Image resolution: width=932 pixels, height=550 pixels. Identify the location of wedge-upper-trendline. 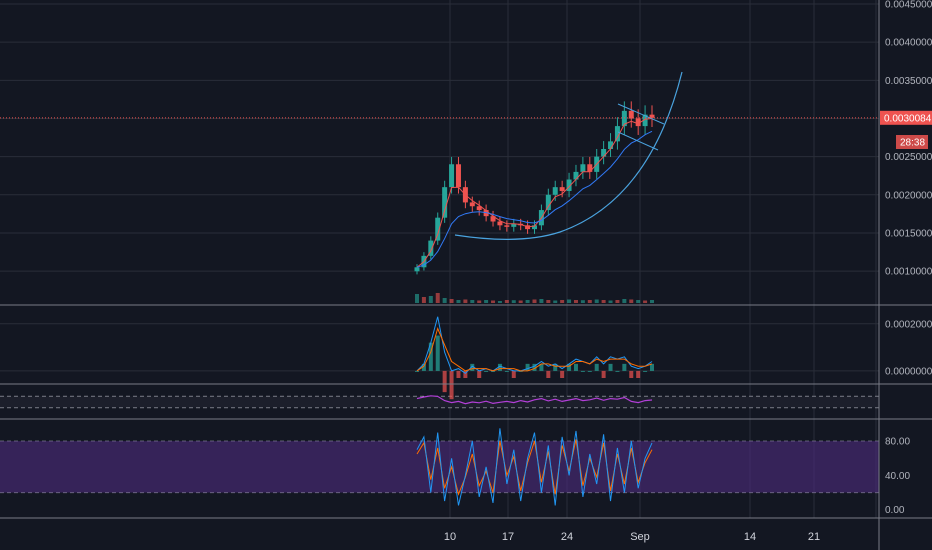
(641, 114).